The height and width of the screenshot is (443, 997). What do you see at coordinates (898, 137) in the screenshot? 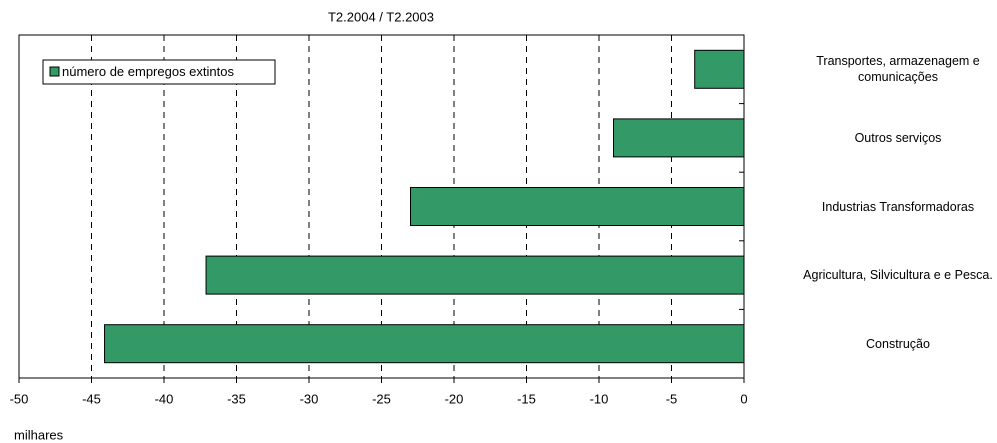
I see `y-tick-label: Outros serviços` at bounding box center [898, 137].